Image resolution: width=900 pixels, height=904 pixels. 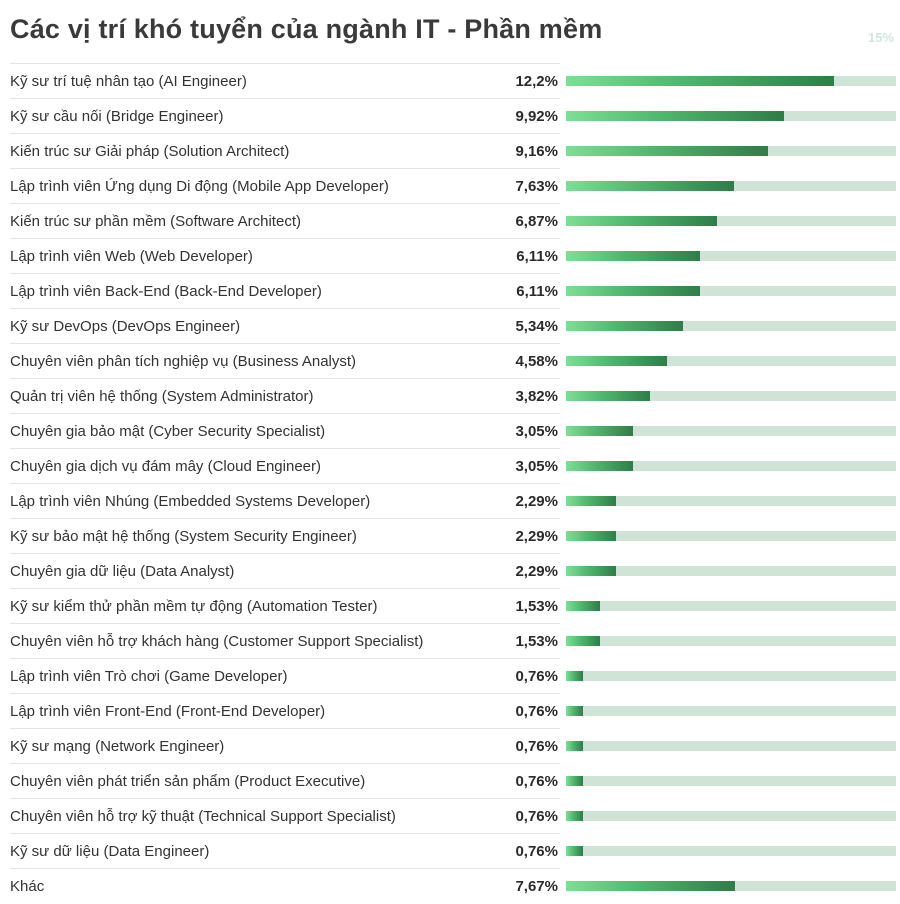 What do you see at coordinates (125, 326) in the screenshot?
I see `category-label: Kỹ sư DevOps (DevOps Engineer)` at bounding box center [125, 326].